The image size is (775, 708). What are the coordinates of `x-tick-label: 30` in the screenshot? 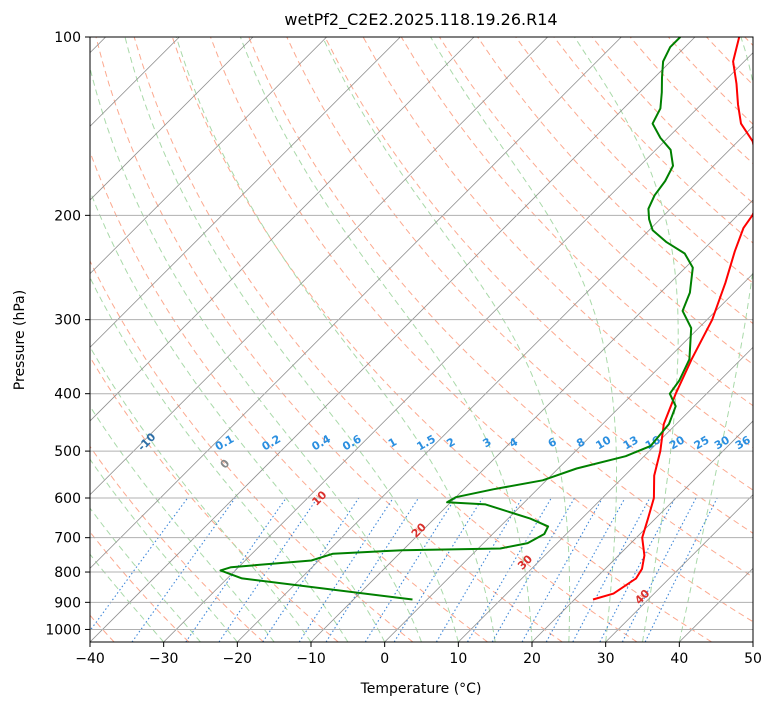 It's located at (606, 659).